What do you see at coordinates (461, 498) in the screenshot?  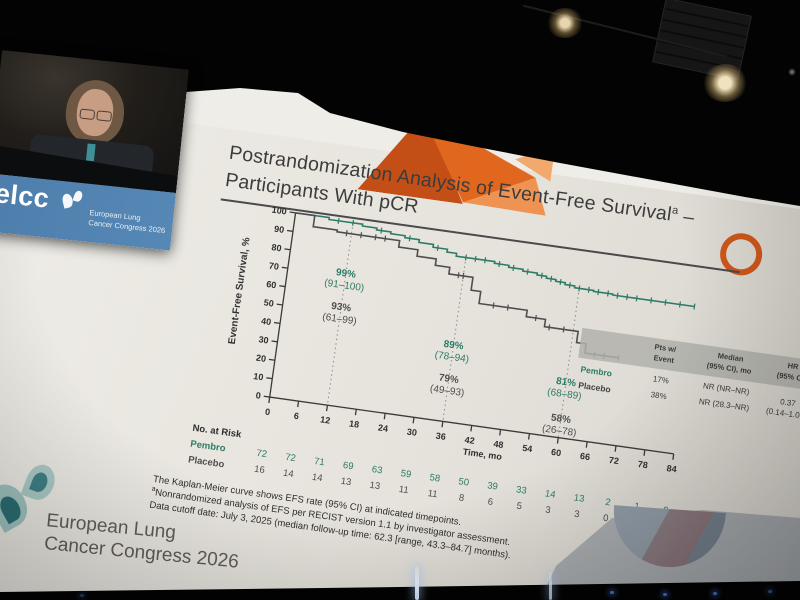 I see `risk-count: 8` at bounding box center [461, 498].